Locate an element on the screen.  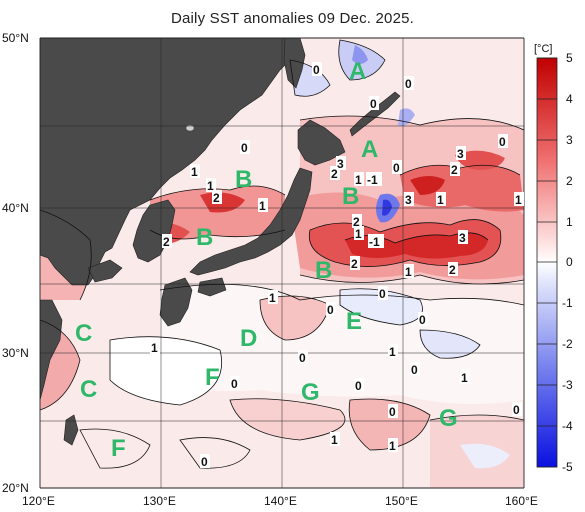
colorbar-tick-label: -5 is located at coordinates (567, 467).